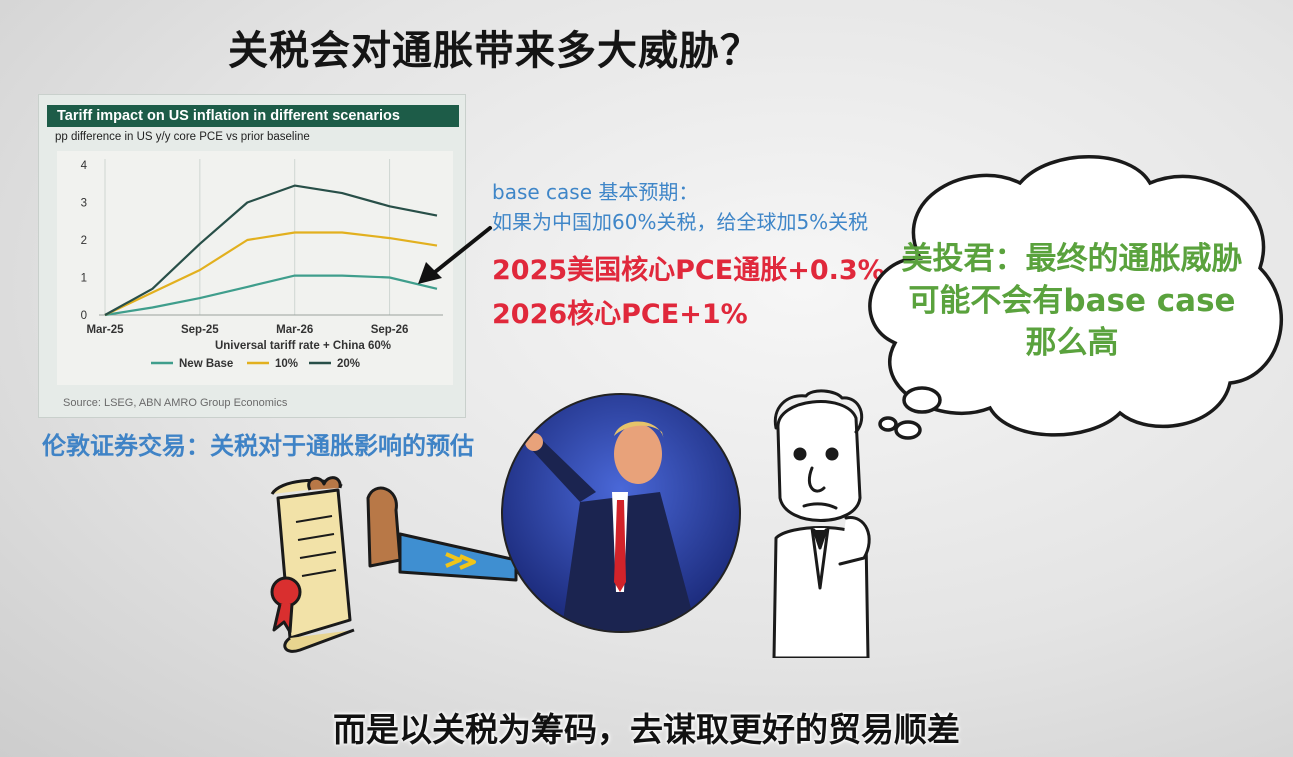 Image resolution: width=1293 pixels, height=757 pixels. I want to click on y-tick-label-4: 4, so click(84, 166).